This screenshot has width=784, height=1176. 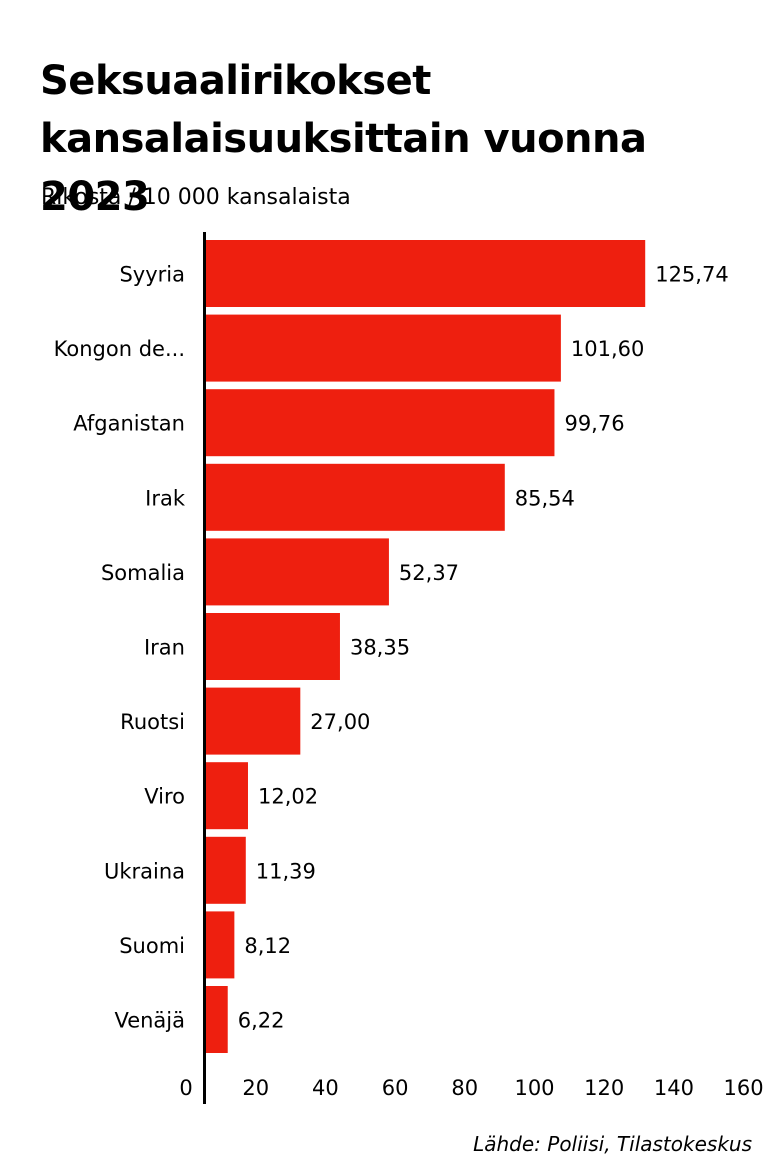 What do you see at coordinates (612, 1144) in the screenshot?
I see `source-note: Lähde: Poliisi, Tilastokeskus` at bounding box center [612, 1144].